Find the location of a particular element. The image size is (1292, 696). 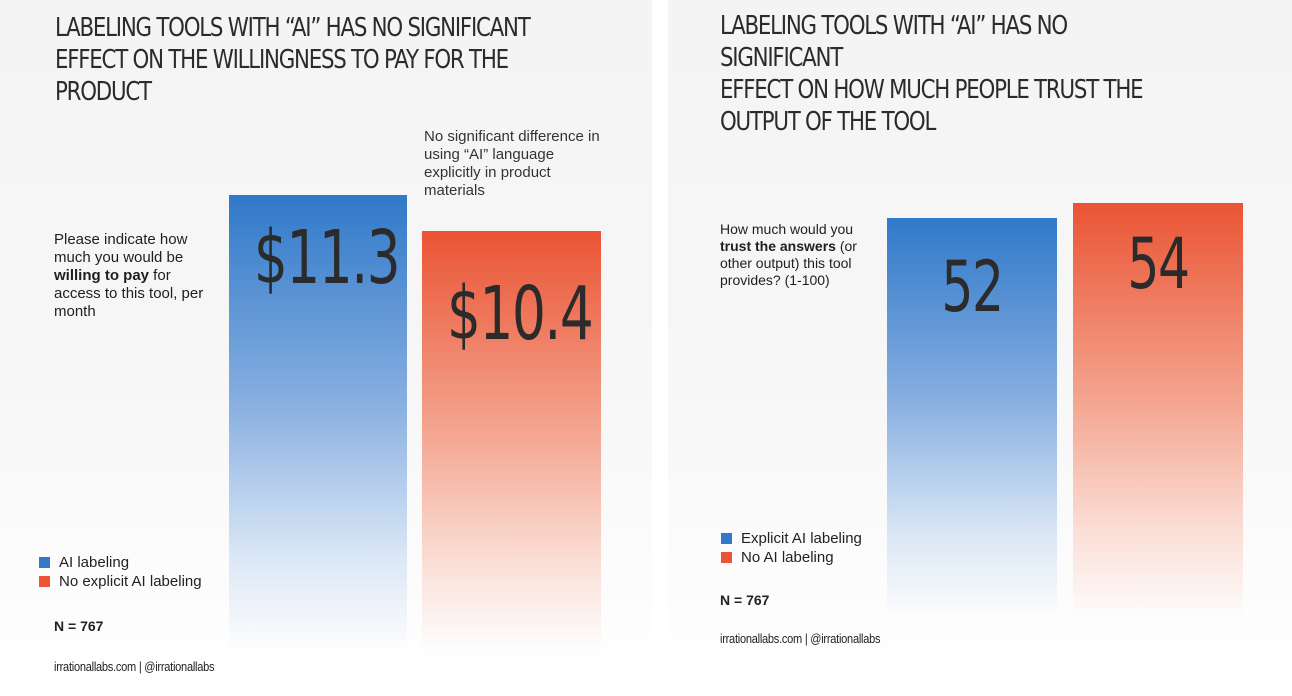

legend-item: AI labeling is located at coordinates (120, 562).